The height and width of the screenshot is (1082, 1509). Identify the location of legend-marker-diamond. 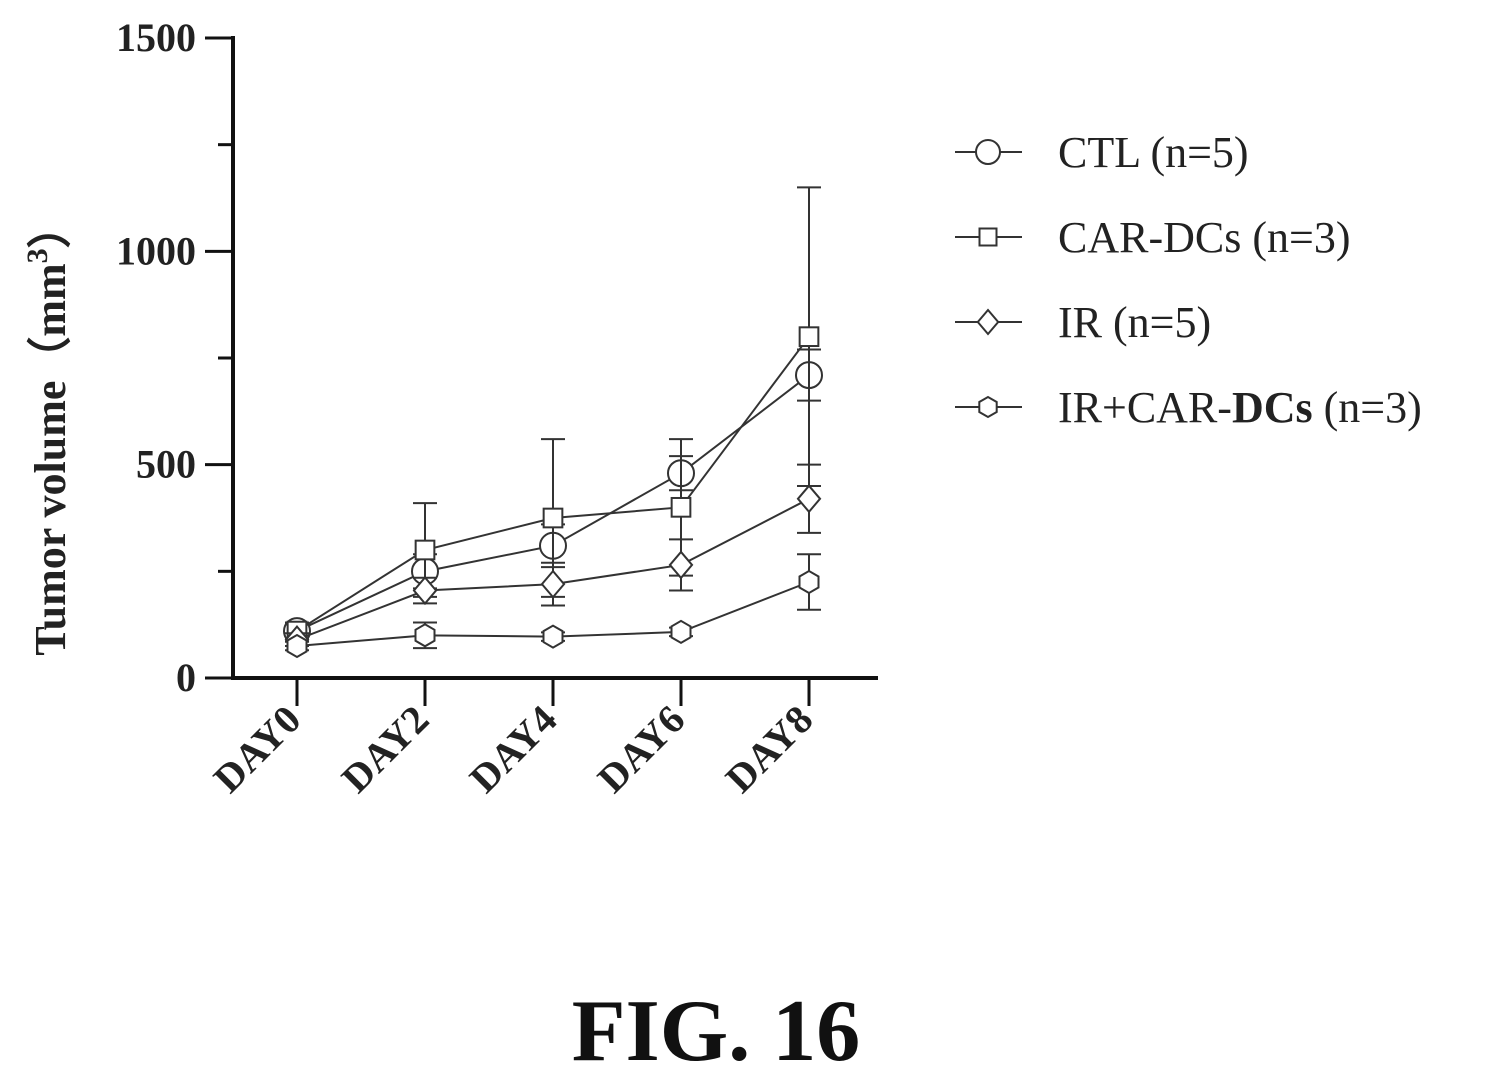
(988, 322).